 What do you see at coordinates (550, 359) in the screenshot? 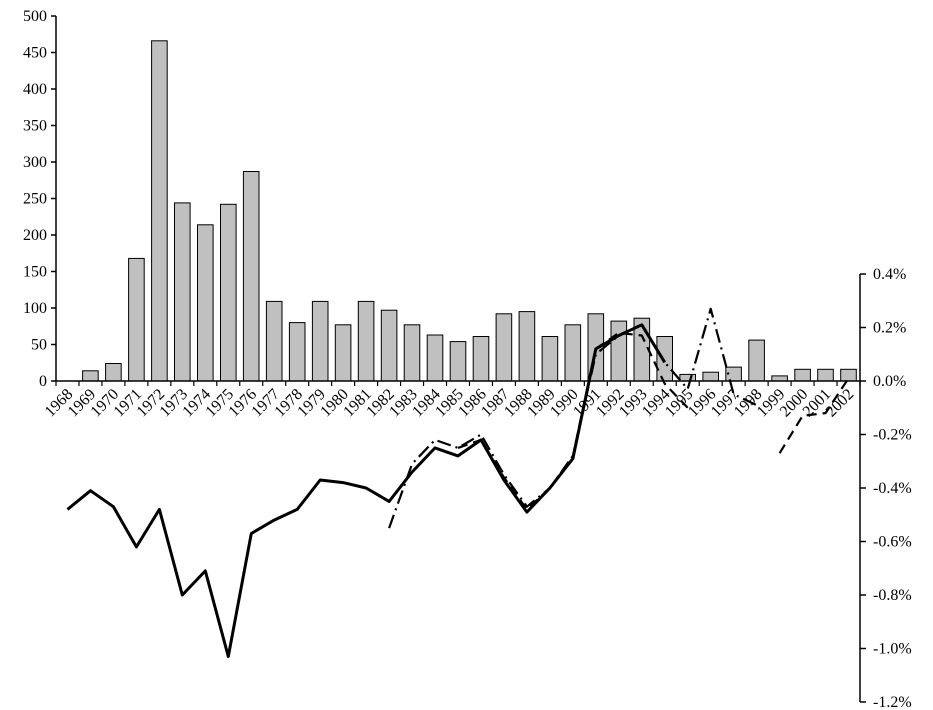
I see `bar-1989` at bounding box center [550, 359].